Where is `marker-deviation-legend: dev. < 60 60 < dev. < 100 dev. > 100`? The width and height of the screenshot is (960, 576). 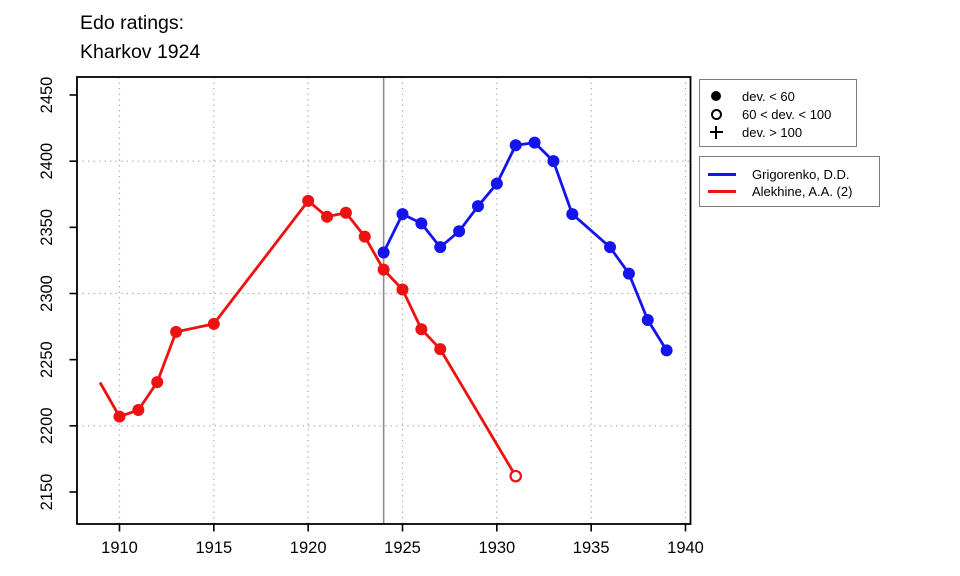 marker-deviation-legend: dev. < 60 60 < dev. < 100 dev. > 100 is located at coordinates (778, 113).